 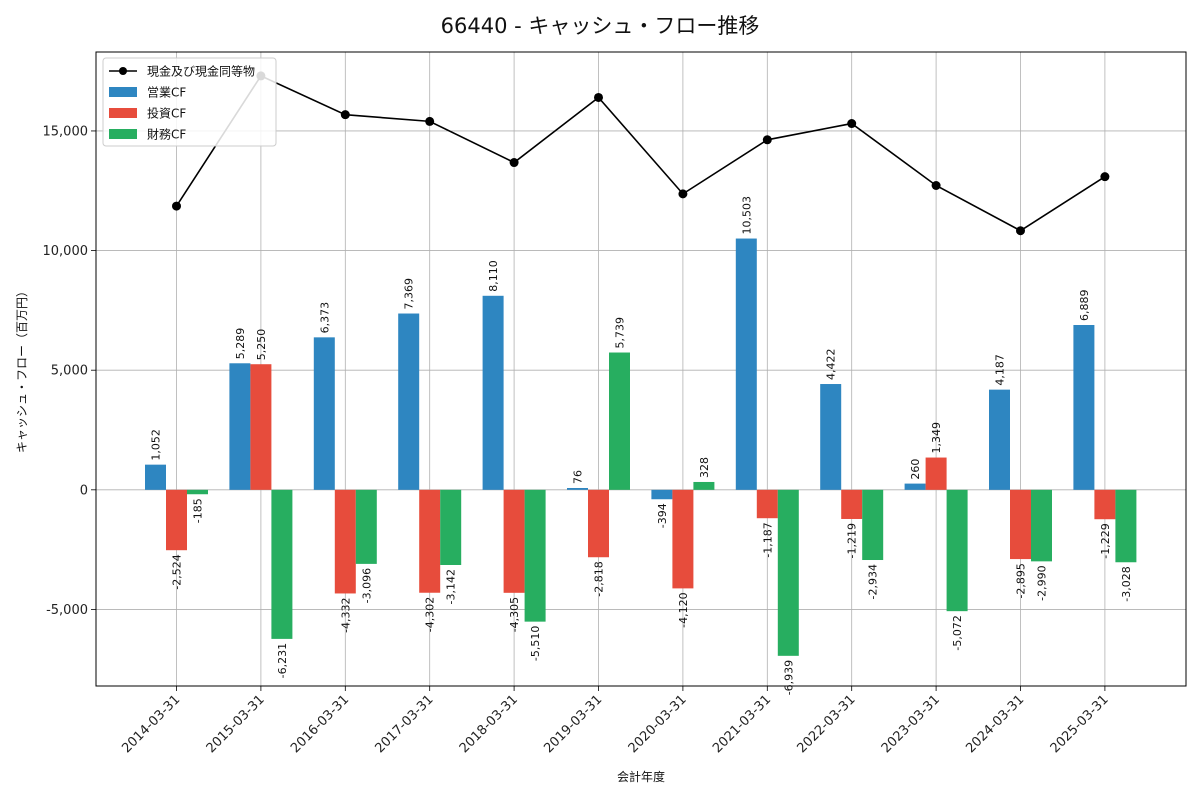 What do you see at coordinates (578, 477) in the screenshot?
I see `bar-value-label: 76` at bounding box center [578, 477].